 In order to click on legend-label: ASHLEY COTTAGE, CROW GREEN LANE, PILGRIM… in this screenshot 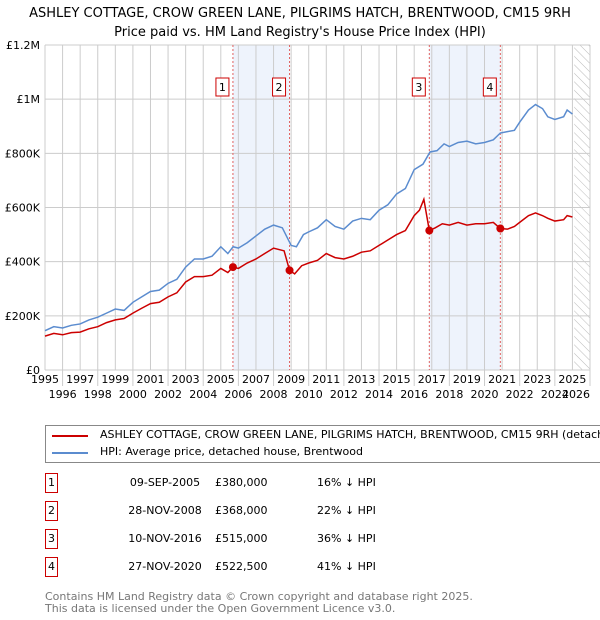, I will do `click(350, 434)`.